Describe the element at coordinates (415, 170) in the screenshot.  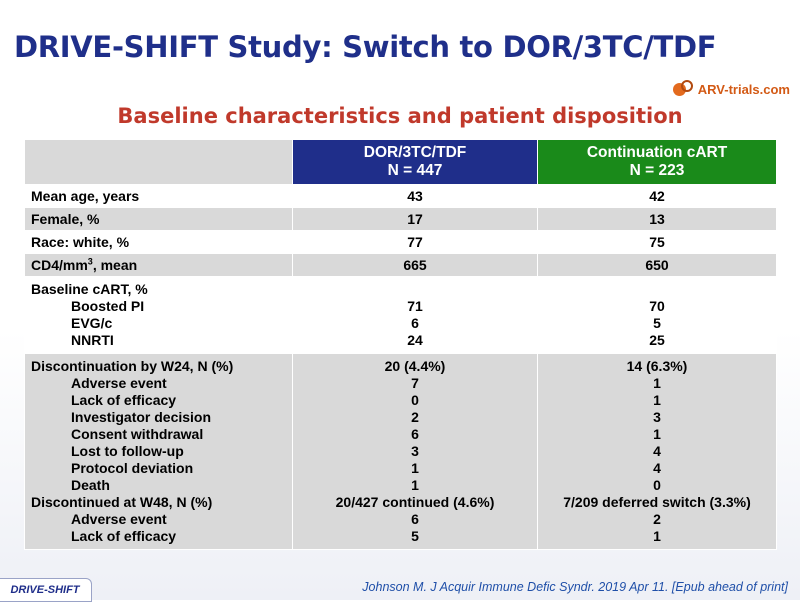
I see `header-col2-n: N = 447` at that location.